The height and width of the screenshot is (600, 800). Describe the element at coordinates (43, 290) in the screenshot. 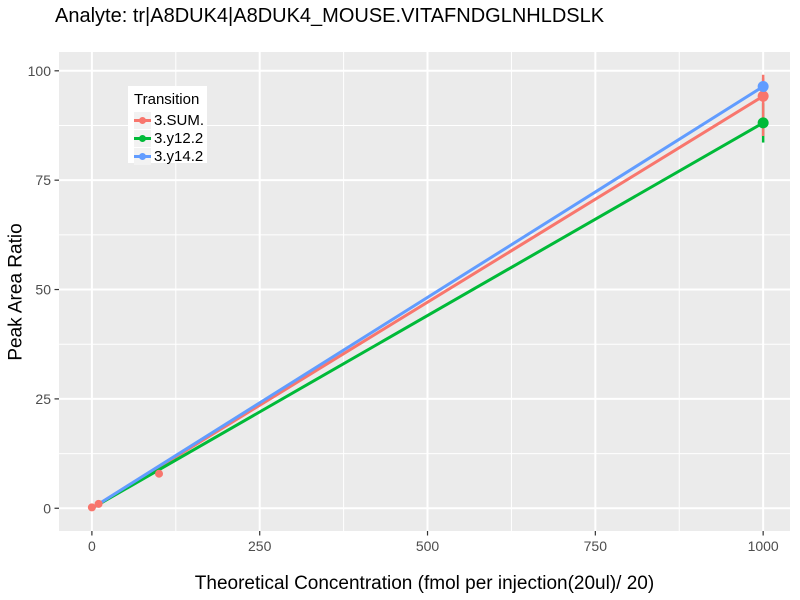

I see `y-tick-label: 50` at that location.